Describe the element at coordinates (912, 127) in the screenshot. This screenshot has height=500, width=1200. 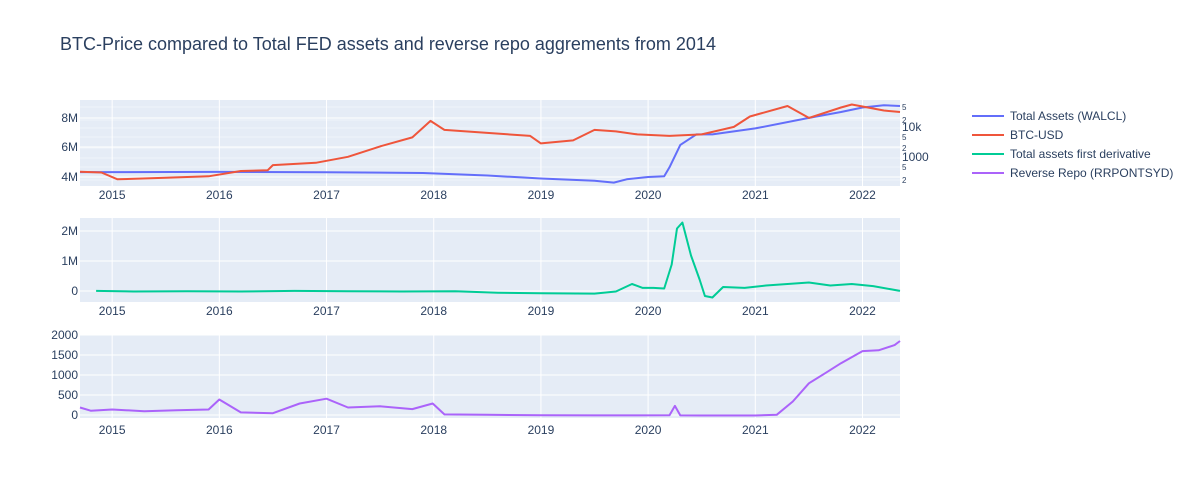
I see `y-right-tick-label: 10k` at that location.